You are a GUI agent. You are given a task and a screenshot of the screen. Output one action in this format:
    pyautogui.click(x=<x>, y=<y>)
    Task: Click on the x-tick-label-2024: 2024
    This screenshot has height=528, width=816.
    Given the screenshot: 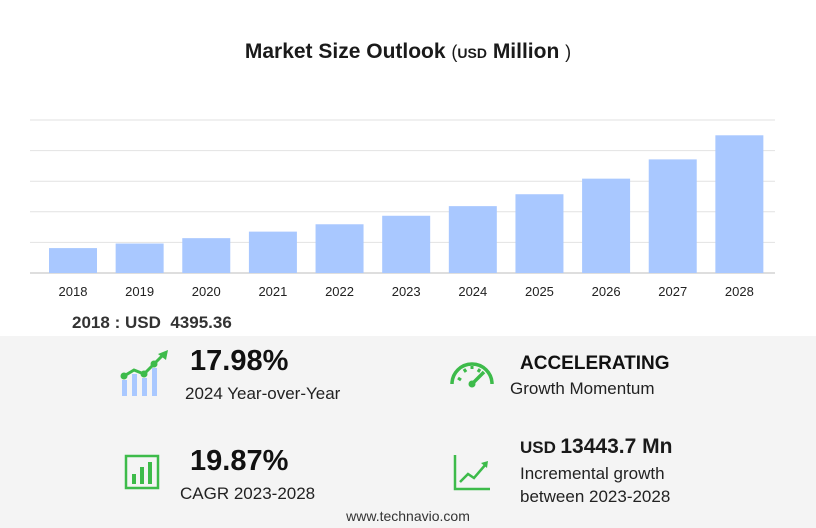 What is the action you would take?
    pyautogui.click(x=472, y=291)
    